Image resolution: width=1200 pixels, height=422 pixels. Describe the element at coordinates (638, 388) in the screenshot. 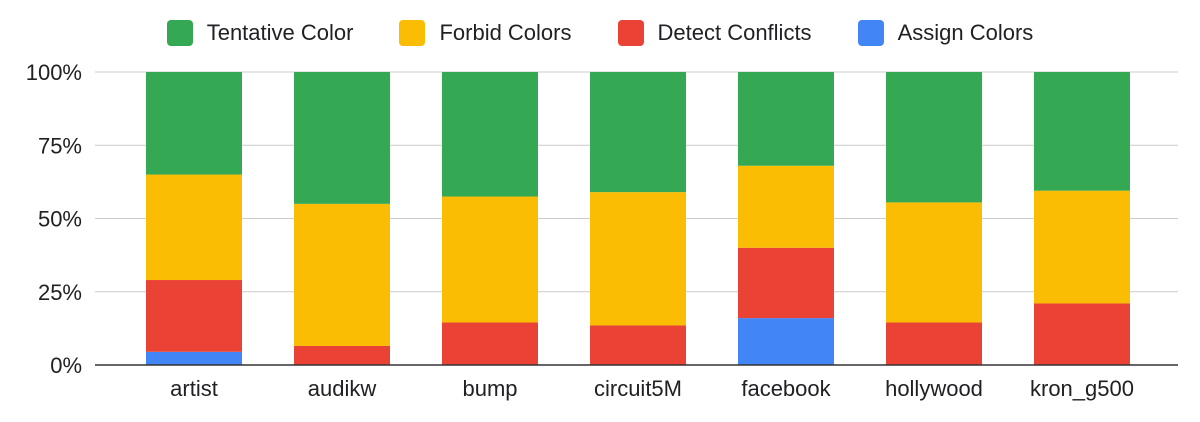

I see `x-tick-label: circuit5M` at that location.